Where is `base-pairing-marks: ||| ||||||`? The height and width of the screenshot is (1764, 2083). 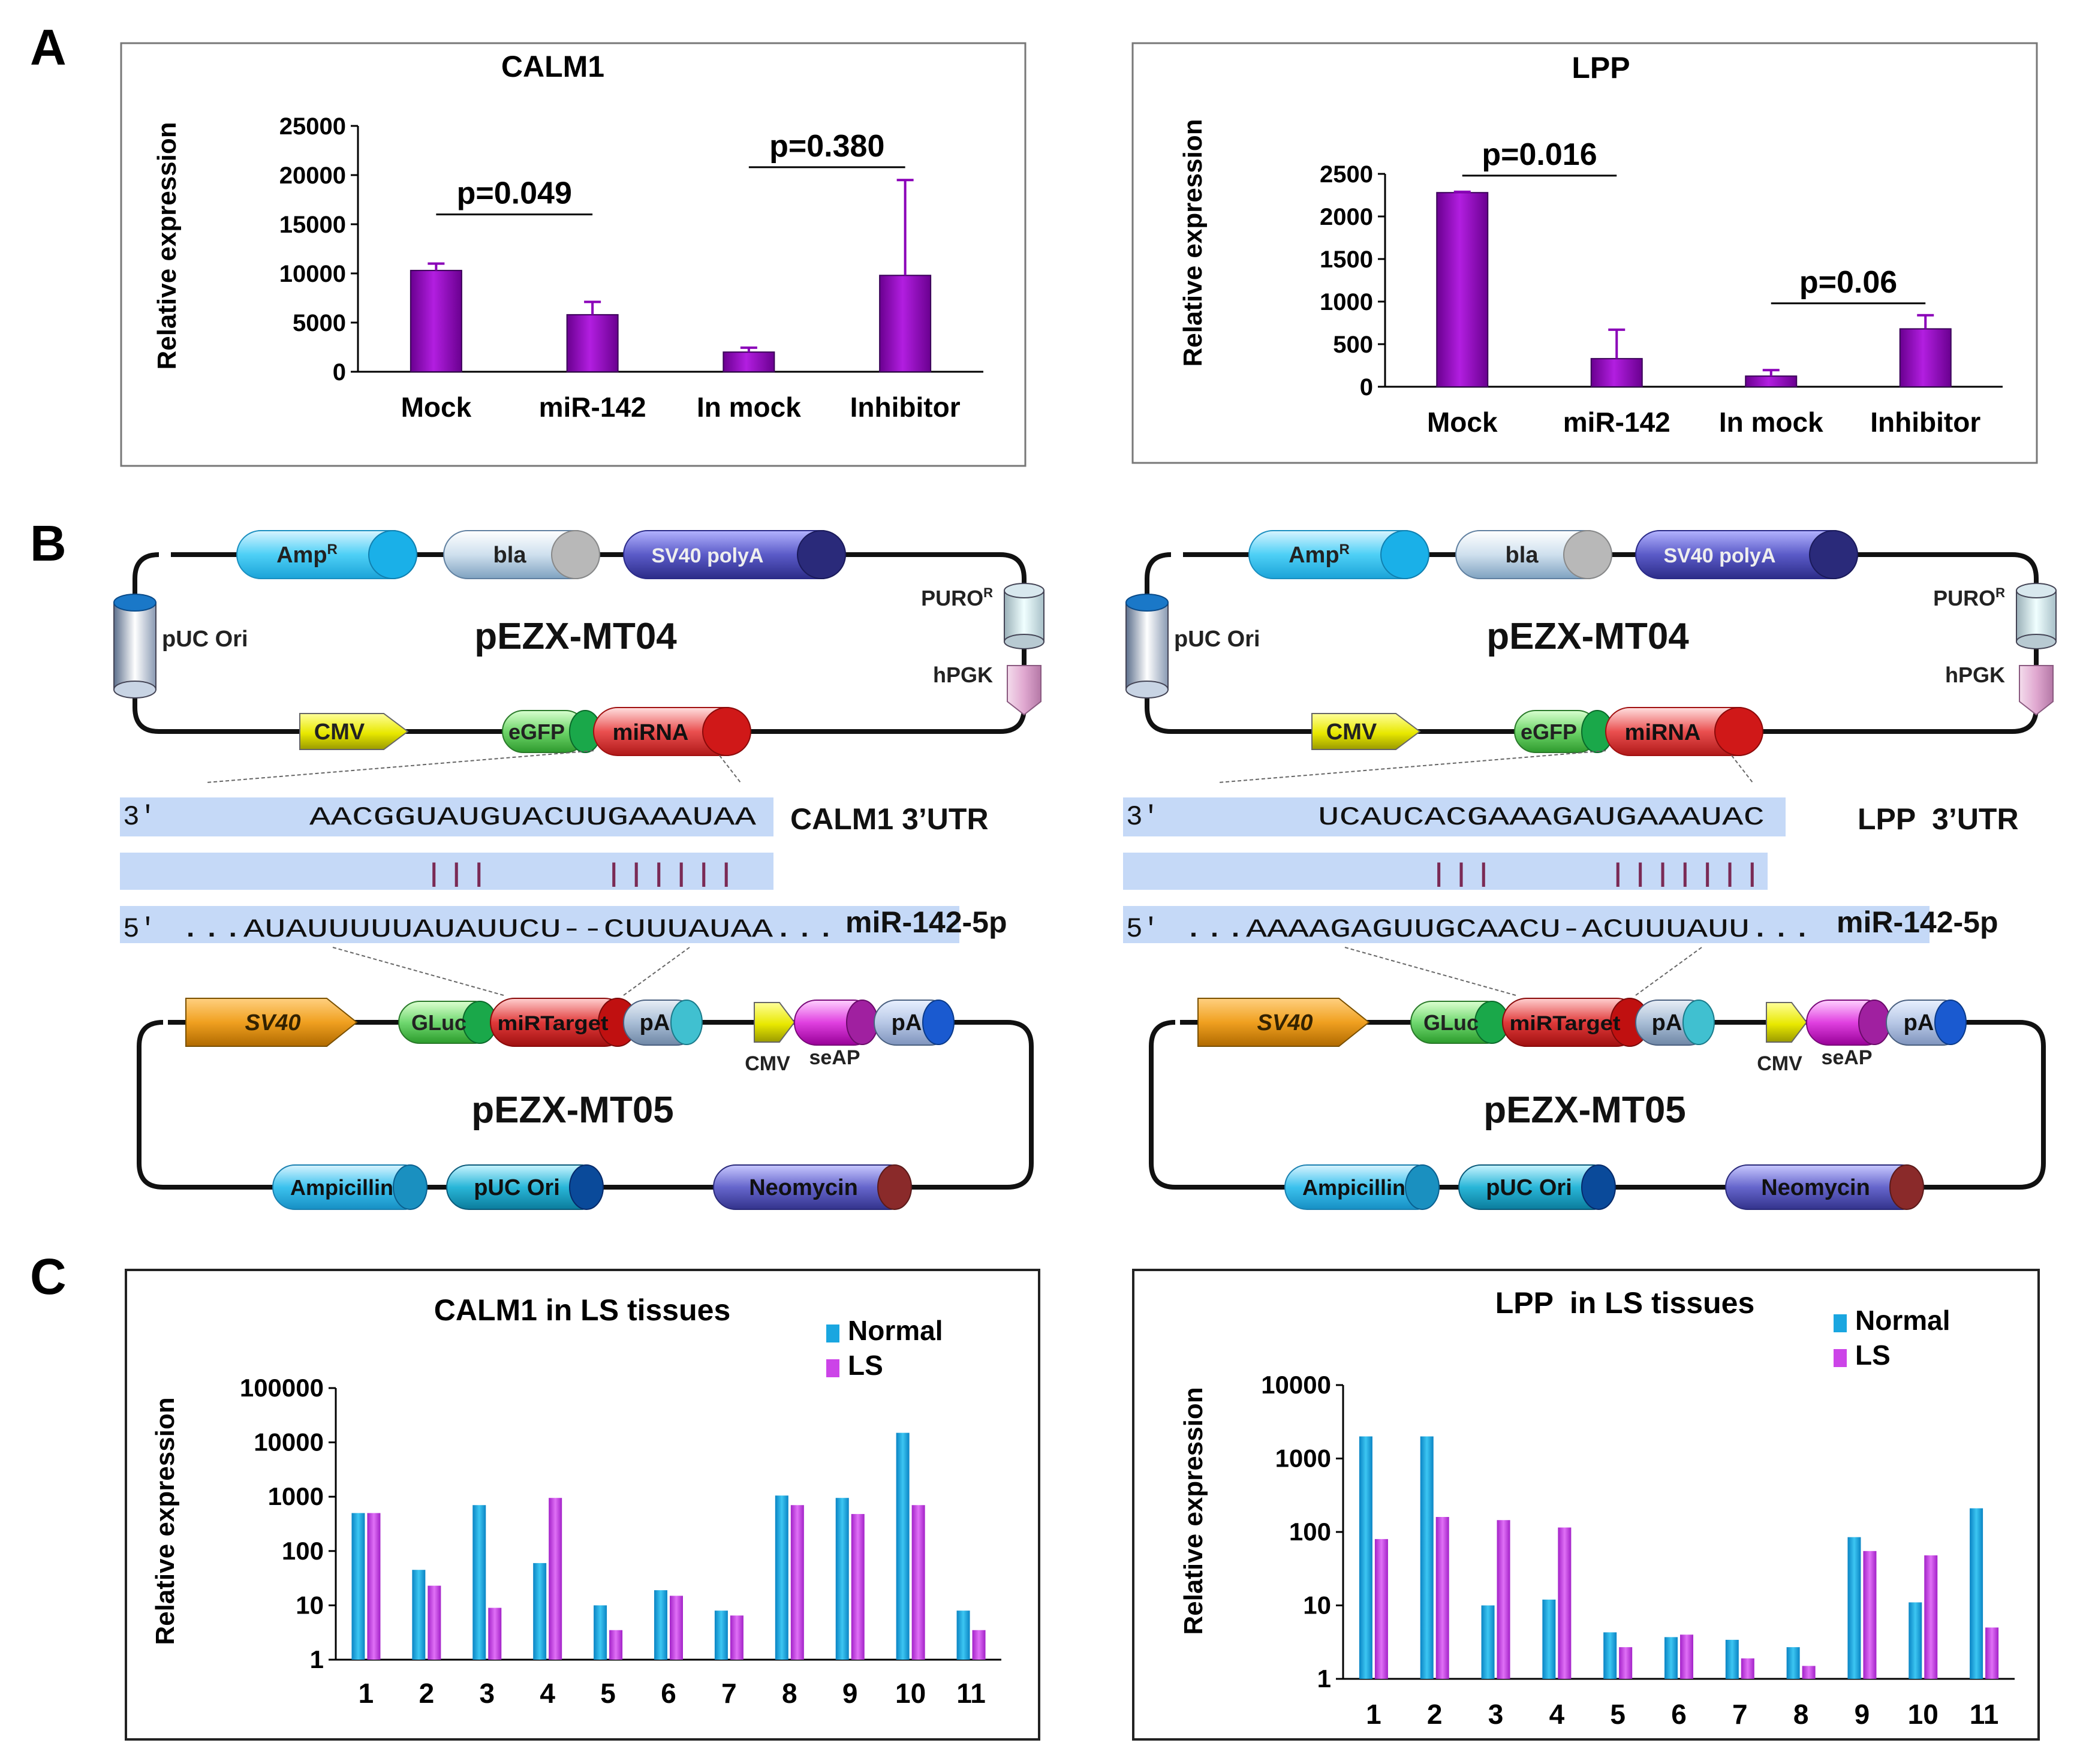 base-pairing-marks: ||| |||||| is located at coordinates (580, 875).